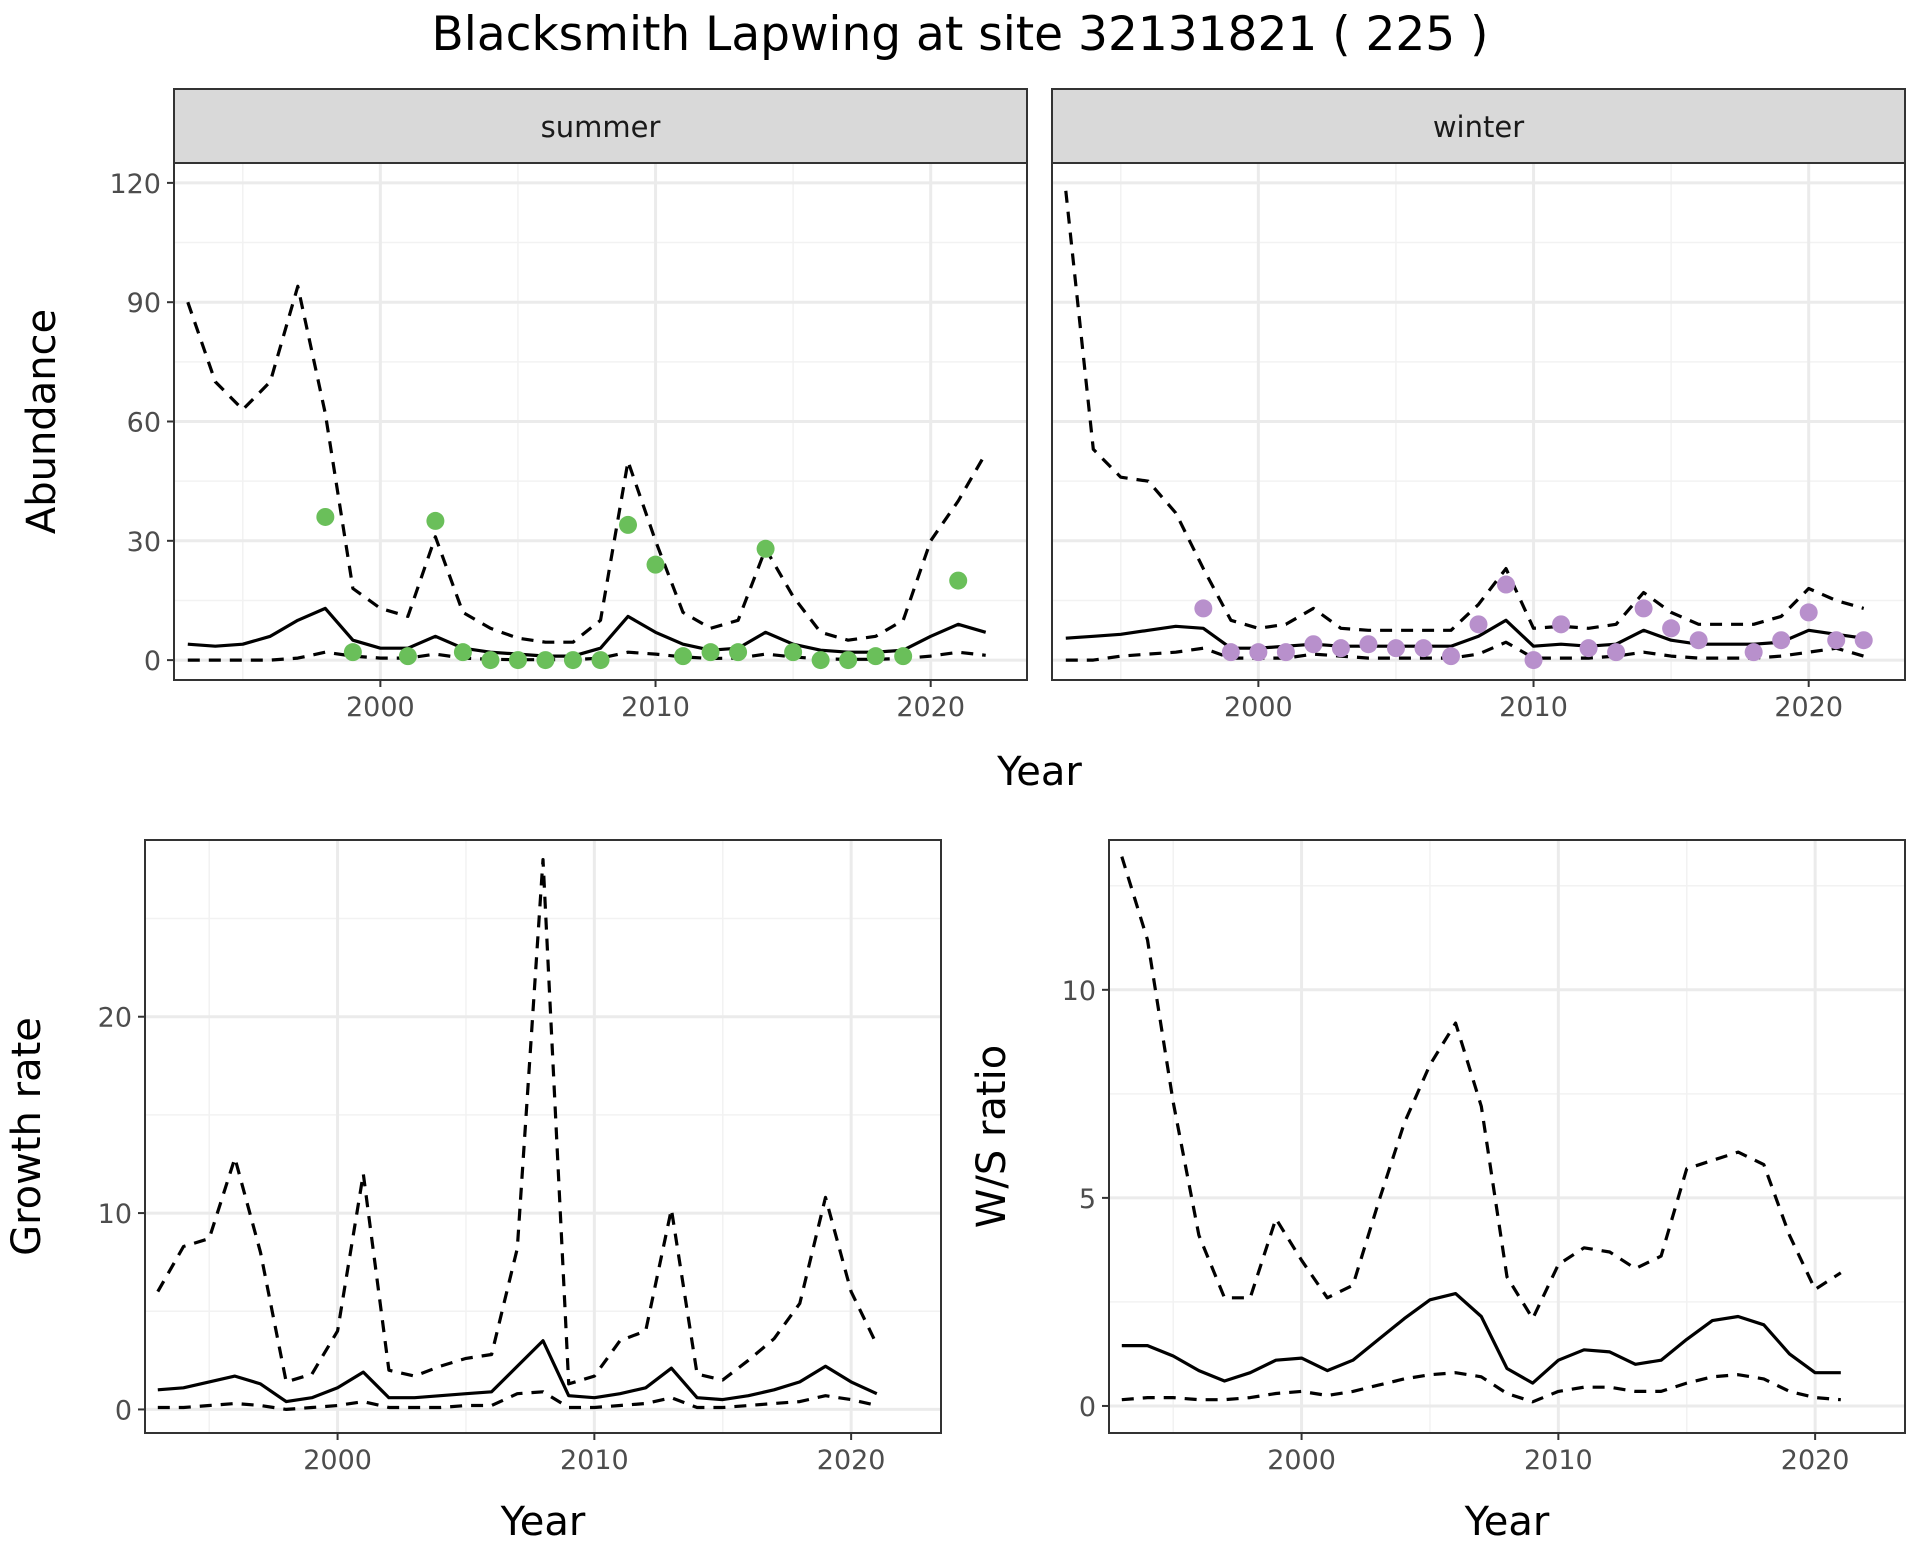  I want to click on growth-x-tick-label: 2000, so click(337, 1460).